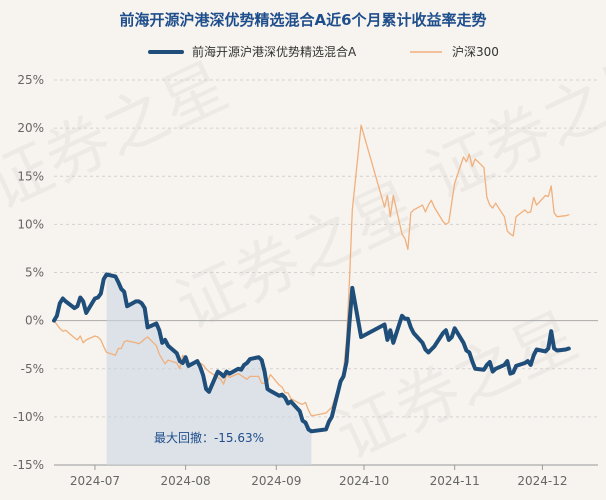 The image size is (606, 500). Describe the element at coordinates (30, 128) in the screenshot. I see `y-tick-label: 20%` at that location.